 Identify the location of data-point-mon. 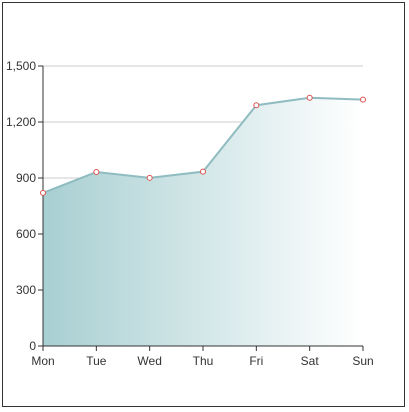
(43, 192).